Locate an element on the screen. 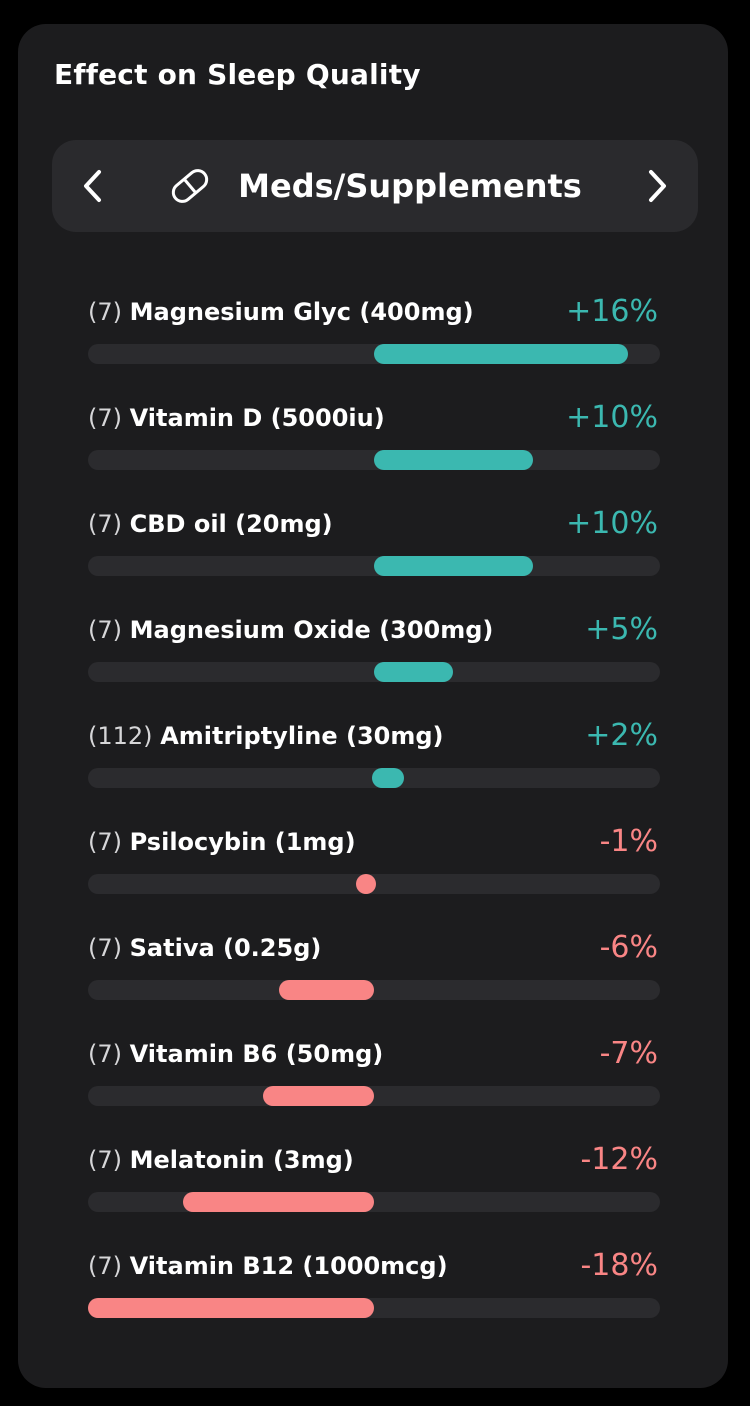 The height and width of the screenshot is (1406, 750). effect-row-header: (7) Sativa (0.25g) -6% is located at coordinates (374, 950).